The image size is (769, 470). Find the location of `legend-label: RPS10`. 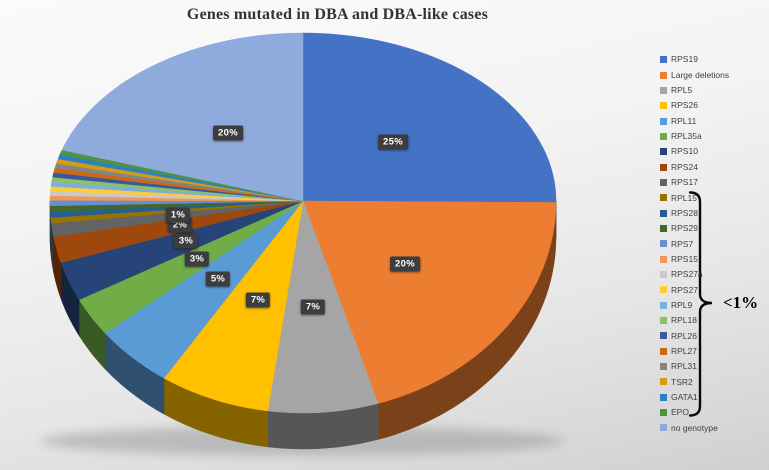

legend-label: RPS10 is located at coordinates (684, 151).